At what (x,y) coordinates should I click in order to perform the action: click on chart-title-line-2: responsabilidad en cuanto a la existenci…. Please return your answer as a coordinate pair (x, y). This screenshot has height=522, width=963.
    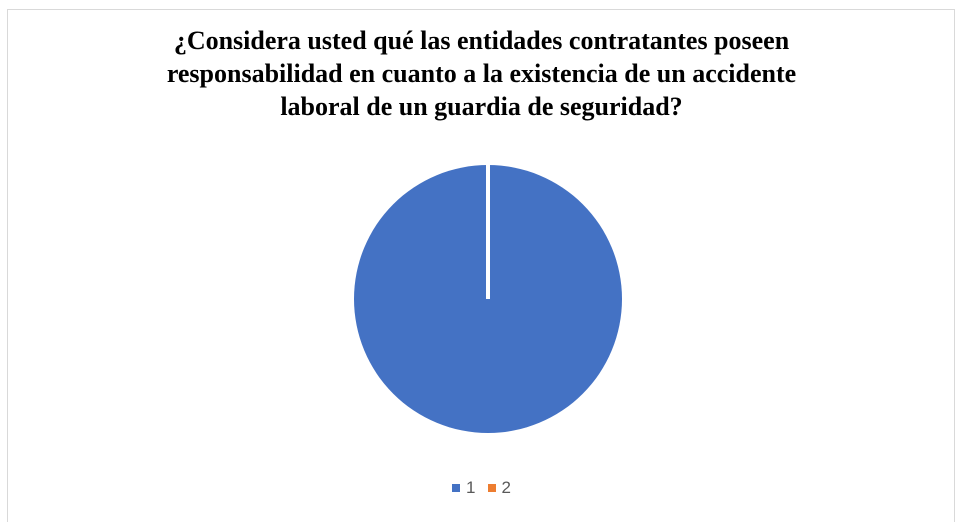
    Looking at the image, I should click on (481, 73).